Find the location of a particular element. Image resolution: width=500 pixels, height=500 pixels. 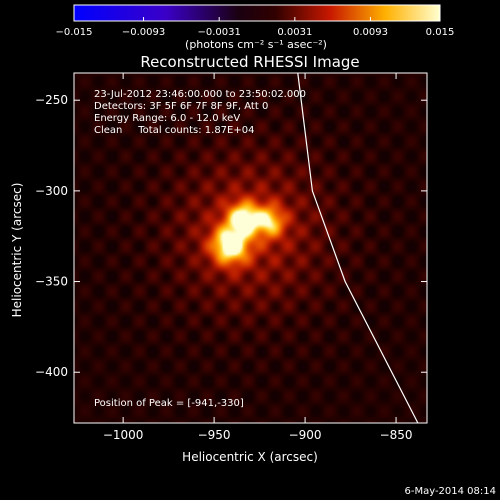

colorbar is located at coordinates (257, 13).